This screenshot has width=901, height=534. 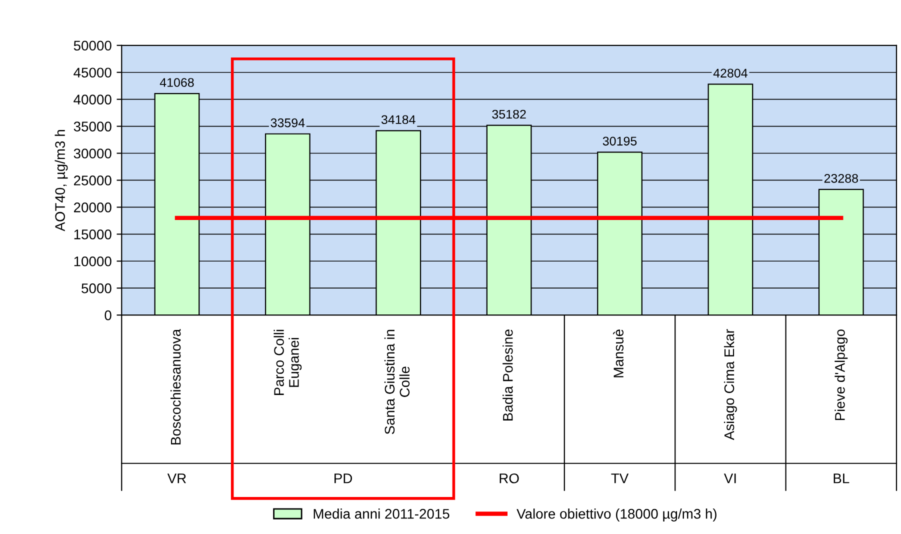 What do you see at coordinates (842, 479) in the screenshot?
I see `text: BL` at bounding box center [842, 479].